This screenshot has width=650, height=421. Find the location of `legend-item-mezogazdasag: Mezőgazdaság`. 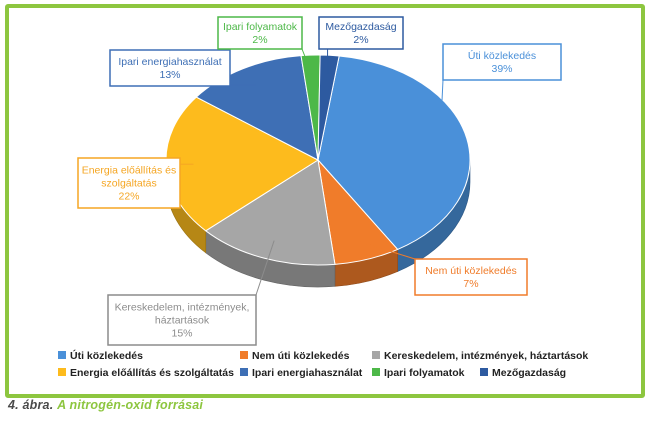

legend-item-mezogazdasag: Mezőgazdaság is located at coordinates (523, 373).